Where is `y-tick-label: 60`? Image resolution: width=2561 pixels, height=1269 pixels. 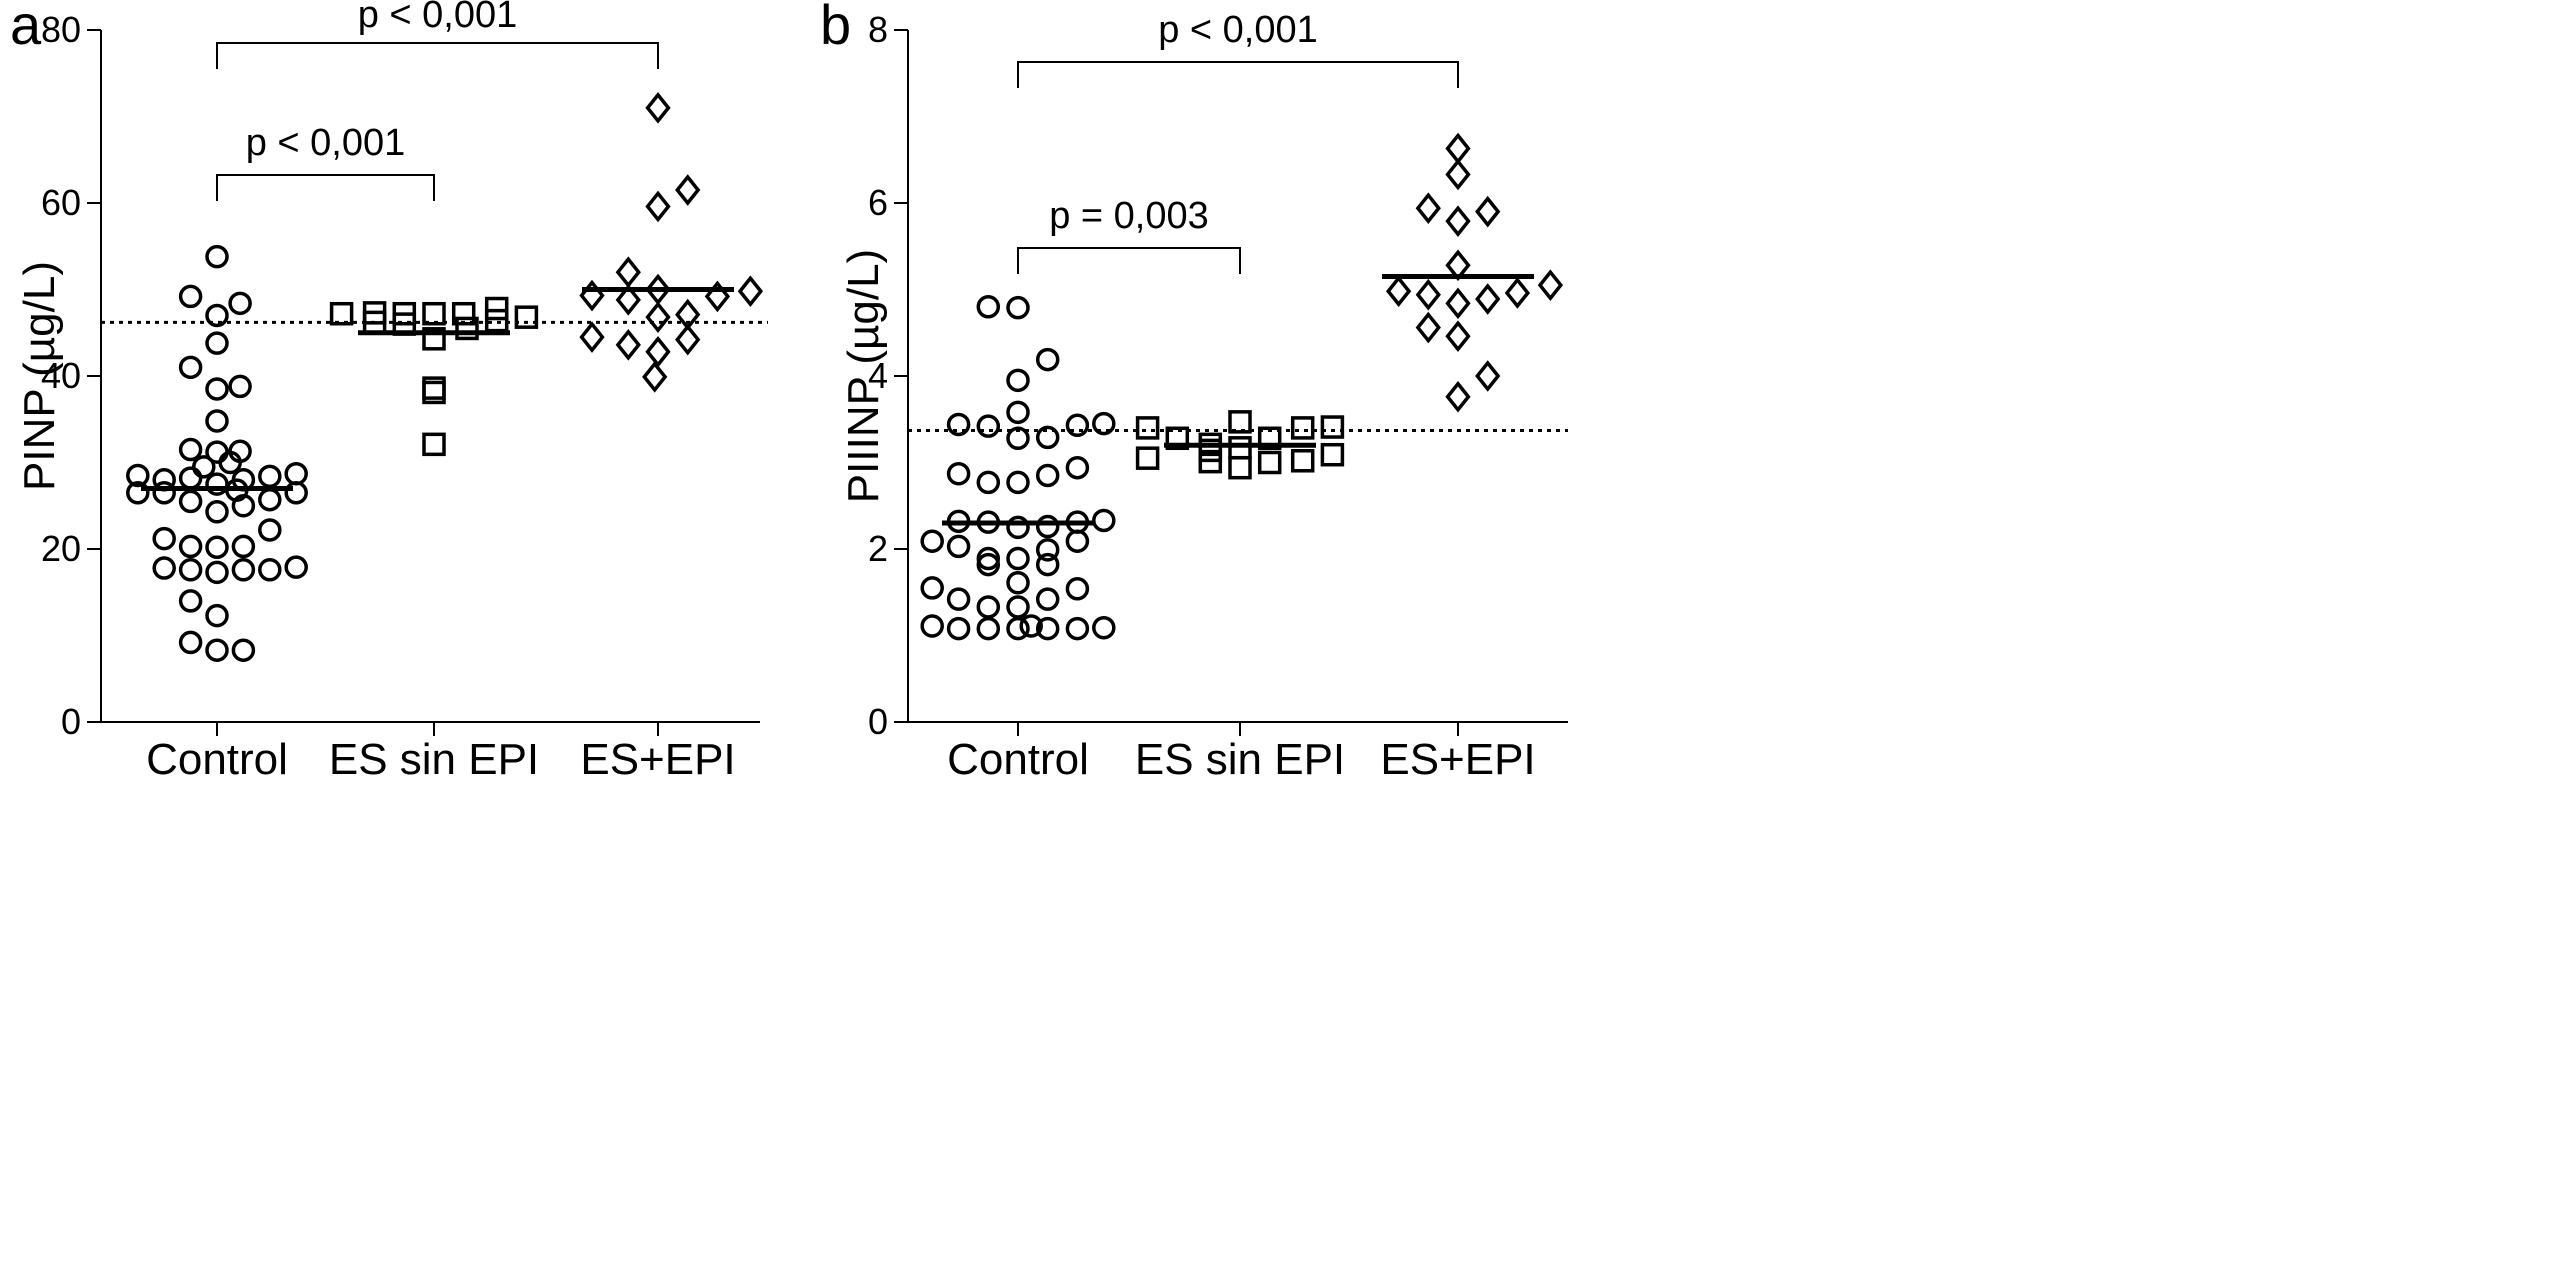 y-tick-label: 60 is located at coordinates (61, 202).